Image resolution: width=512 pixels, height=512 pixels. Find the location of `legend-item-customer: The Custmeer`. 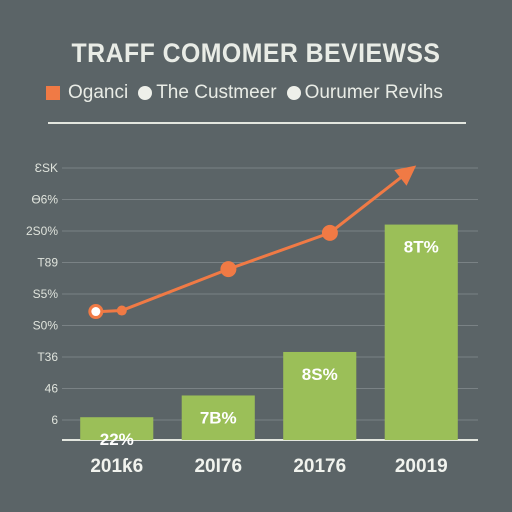

legend-item-customer: The Custmeer is located at coordinates (207, 93).